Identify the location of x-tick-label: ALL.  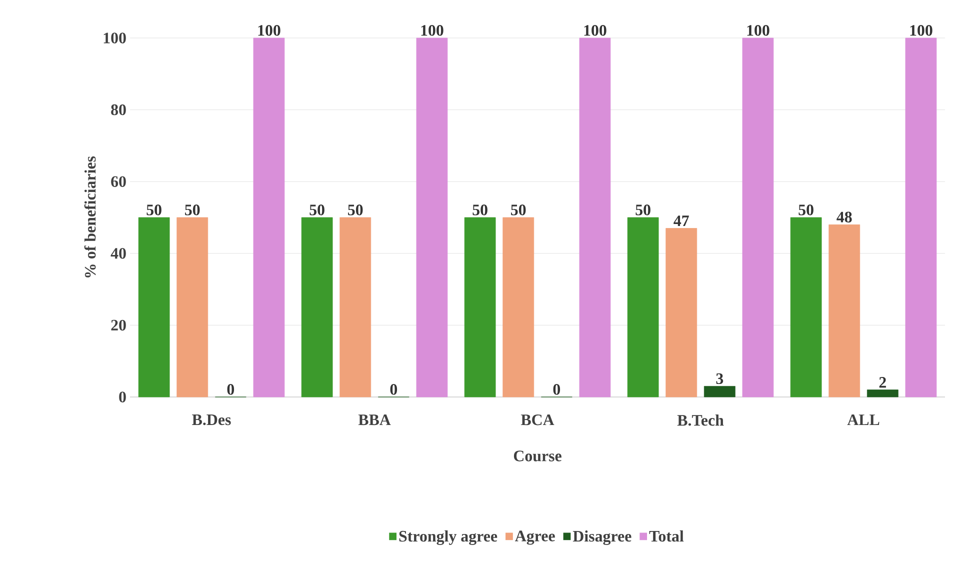
(863, 420).